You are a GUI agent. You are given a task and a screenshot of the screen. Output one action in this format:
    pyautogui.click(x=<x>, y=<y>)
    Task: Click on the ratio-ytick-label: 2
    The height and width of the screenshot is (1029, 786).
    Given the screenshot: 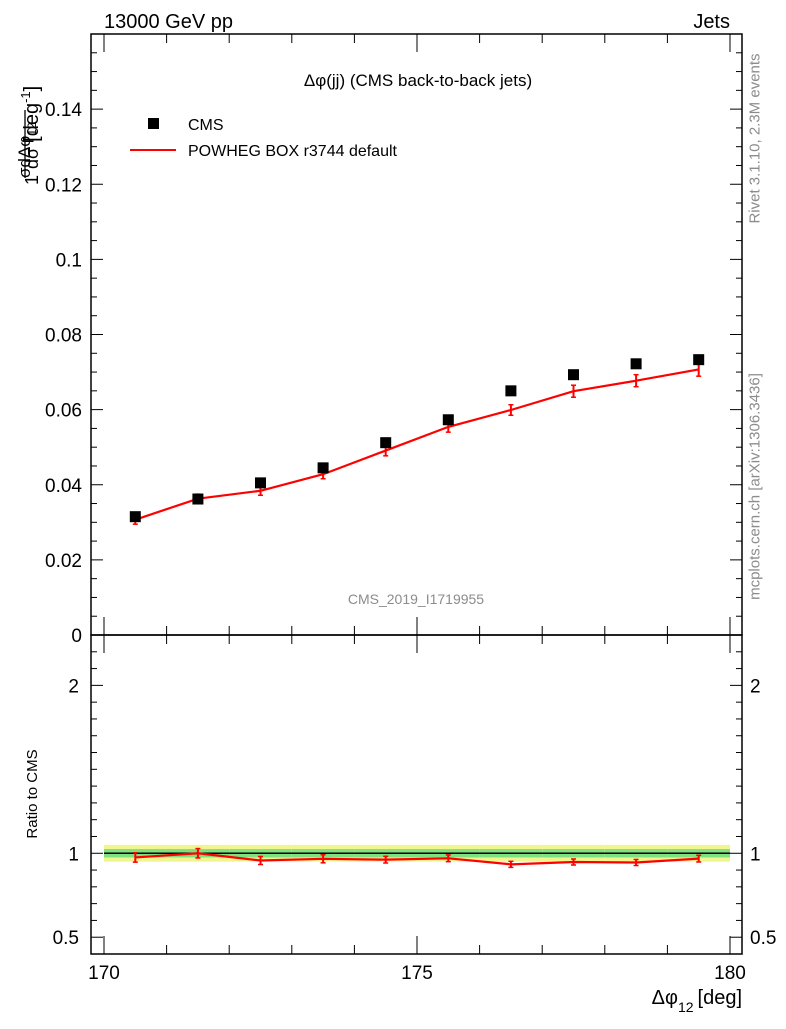 What is the action you would take?
    pyautogui.click(x=73, y=686)
    